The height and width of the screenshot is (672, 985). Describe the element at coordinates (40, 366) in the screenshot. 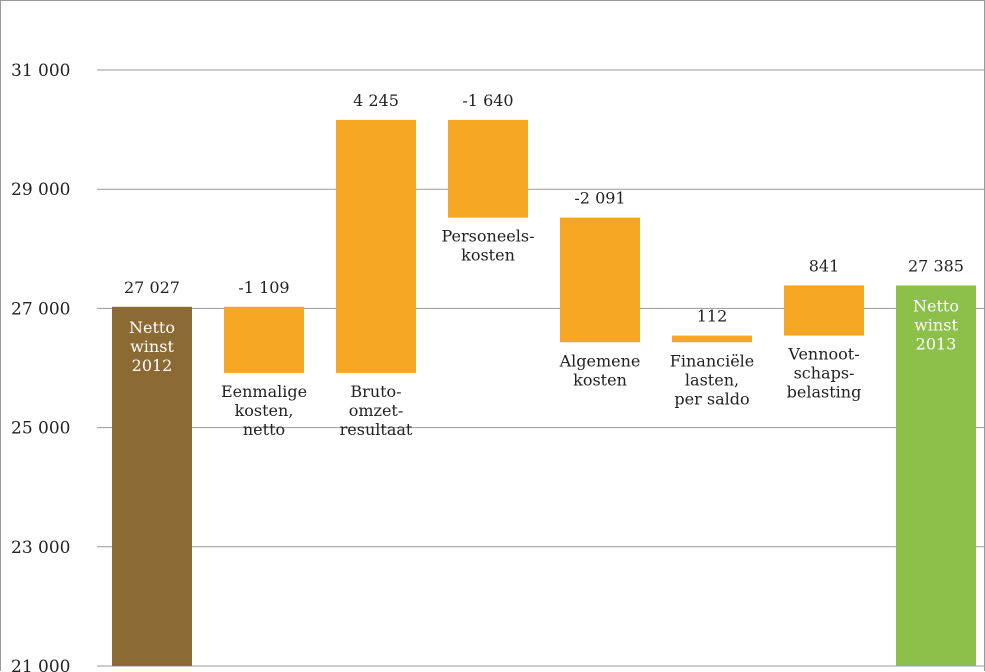

I see `y-axis-ticks: 21 000 23 000 25 000 27 000 29 000 31 000` at that location.